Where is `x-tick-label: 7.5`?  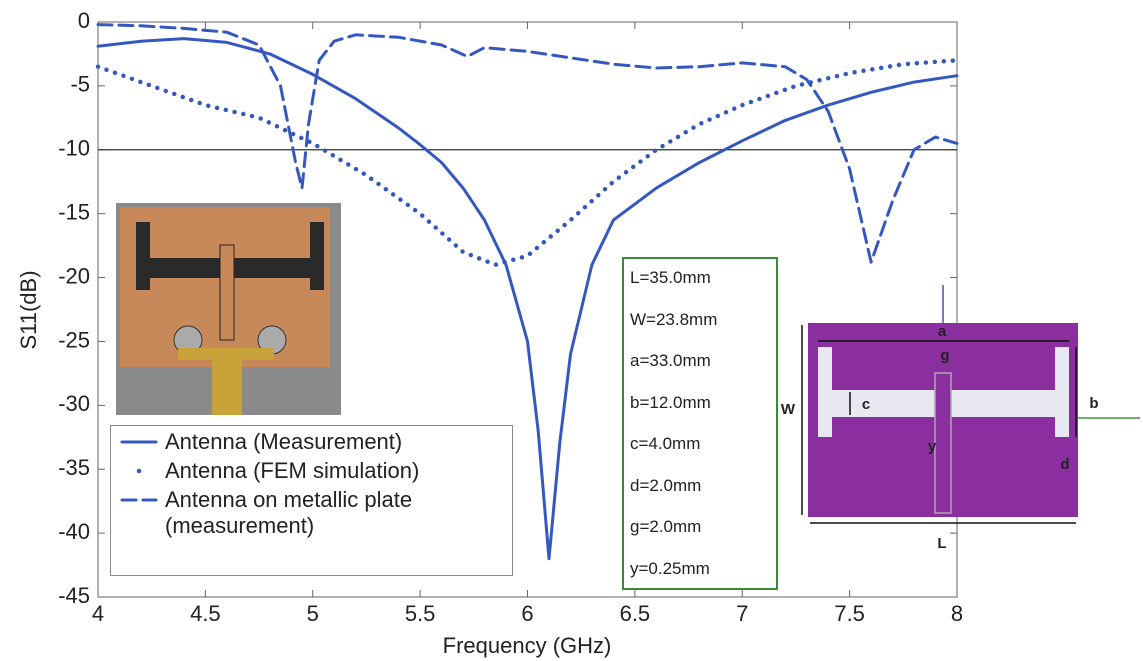
x-tick-label: 7.5 is located at coordinates (849, 613).